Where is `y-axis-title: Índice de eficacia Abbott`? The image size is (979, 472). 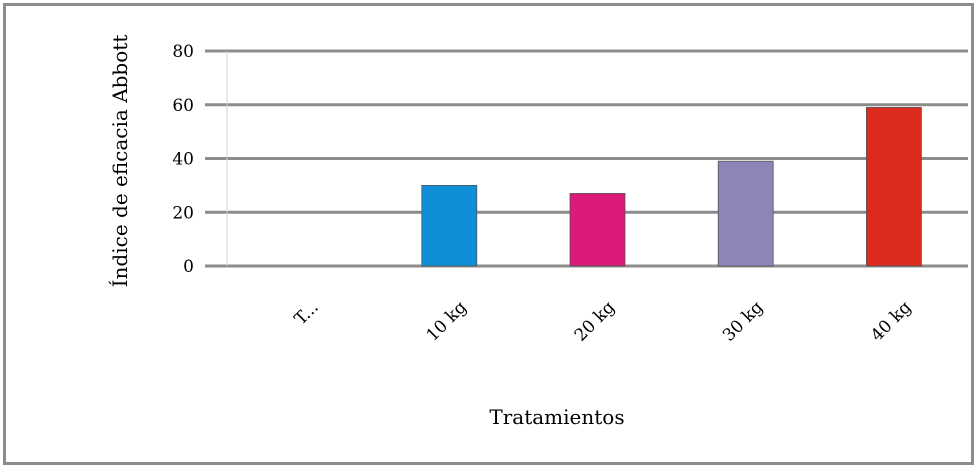
y-axis-title: Índice de eficacia Abbott is located at coordinates (120, 161).